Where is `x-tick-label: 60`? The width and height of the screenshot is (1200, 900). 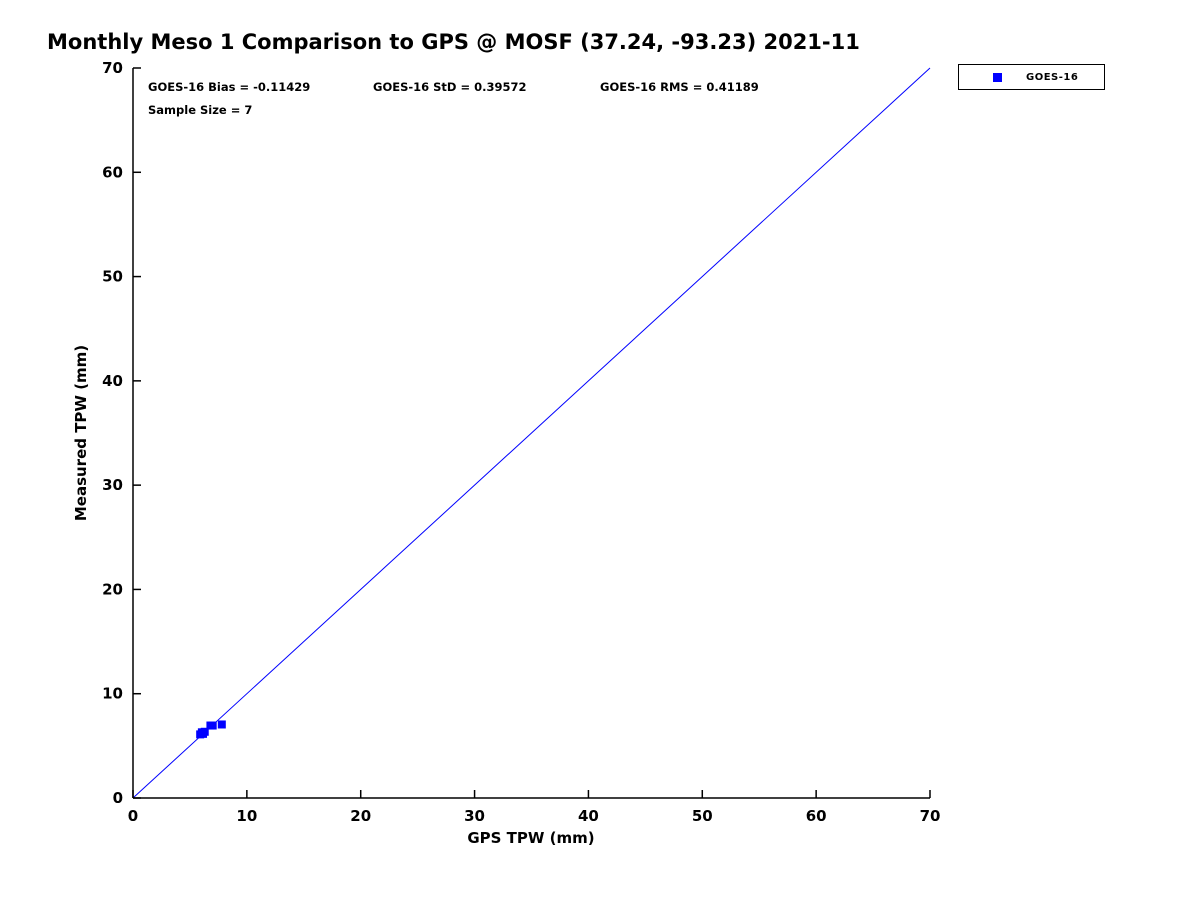
x-tick-label: 60 is located at coordinates (816, 816).